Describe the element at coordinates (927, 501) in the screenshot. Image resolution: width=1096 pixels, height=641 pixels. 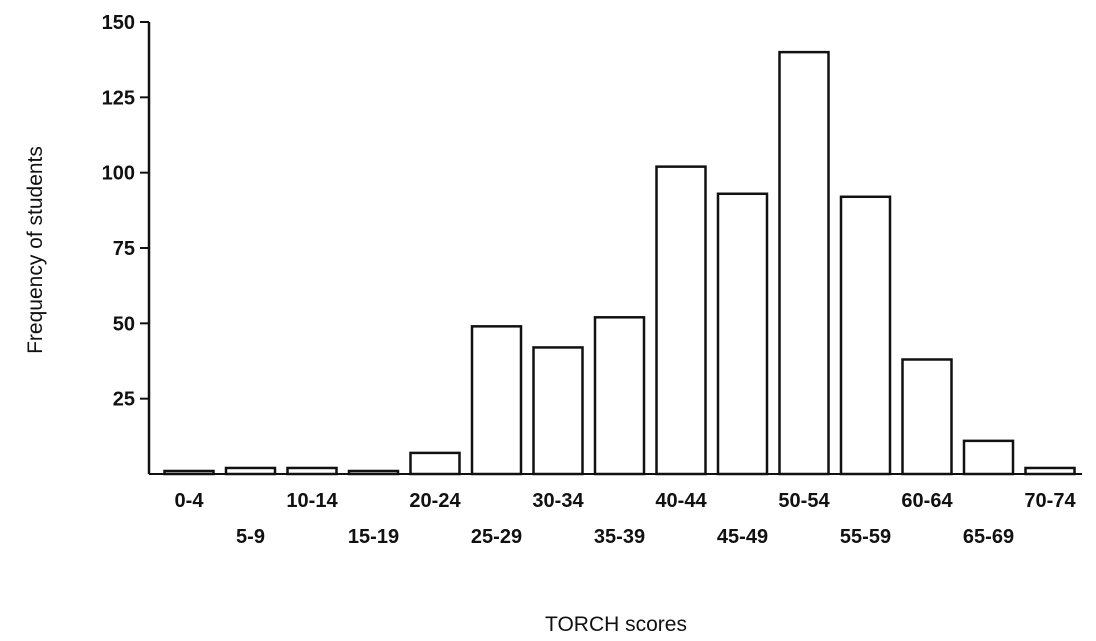
I see `x-tick-label: 60-64` at that location.